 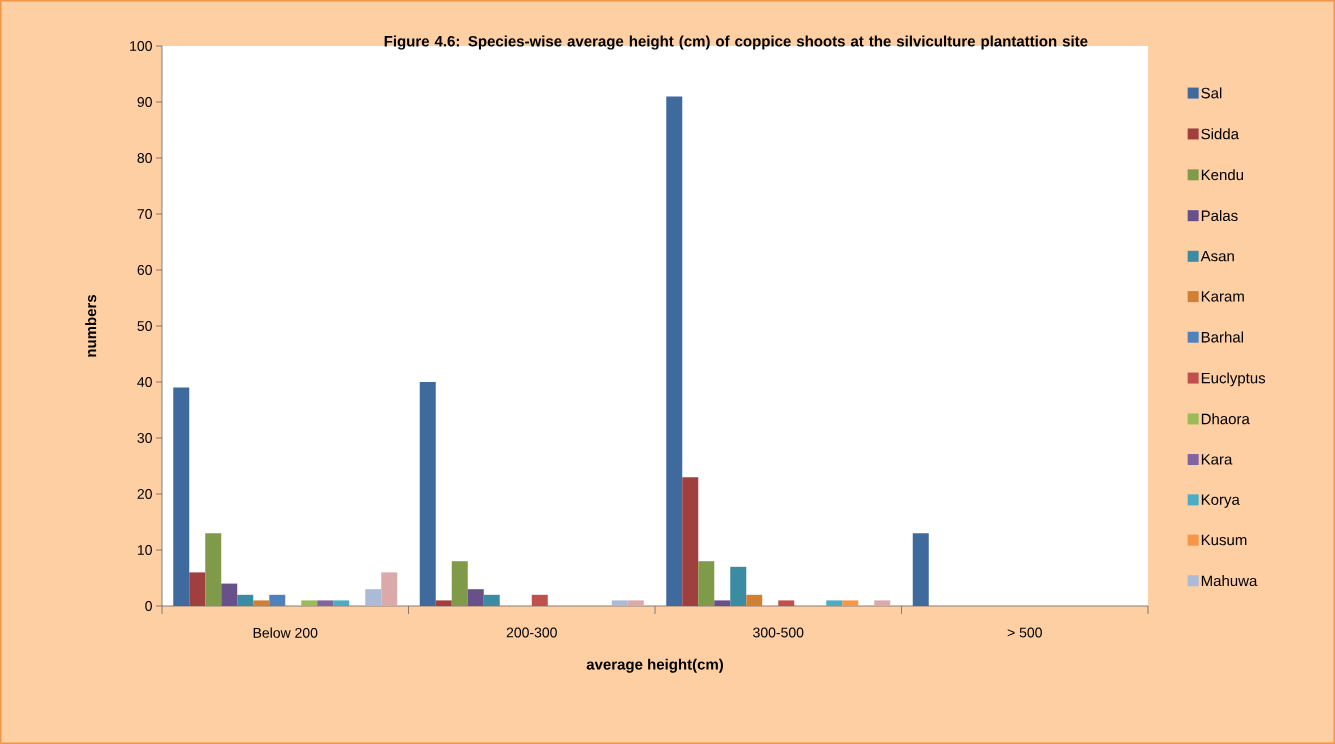 What do you see at coordinates (655, 665) in the screenshot?
I see `x-axis-title: average height(cm)` at bounding box center [655, 665].